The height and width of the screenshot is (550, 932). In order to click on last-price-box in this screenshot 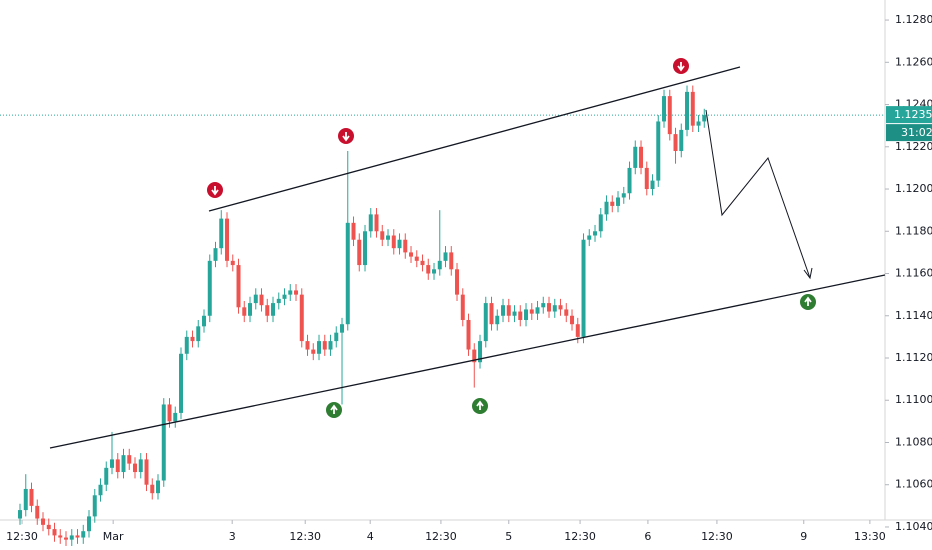, I will do `click(909, 115)`.